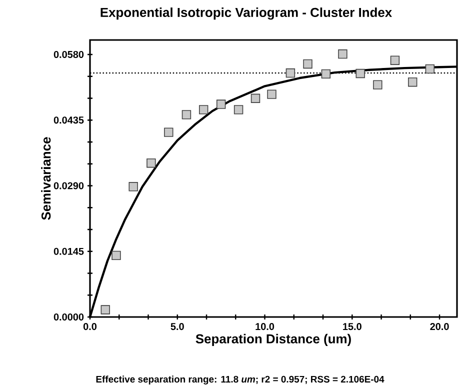 This screenshot has width=474, height=392. I want to click on y-tick-label: 0.0290, so click(69, 186).